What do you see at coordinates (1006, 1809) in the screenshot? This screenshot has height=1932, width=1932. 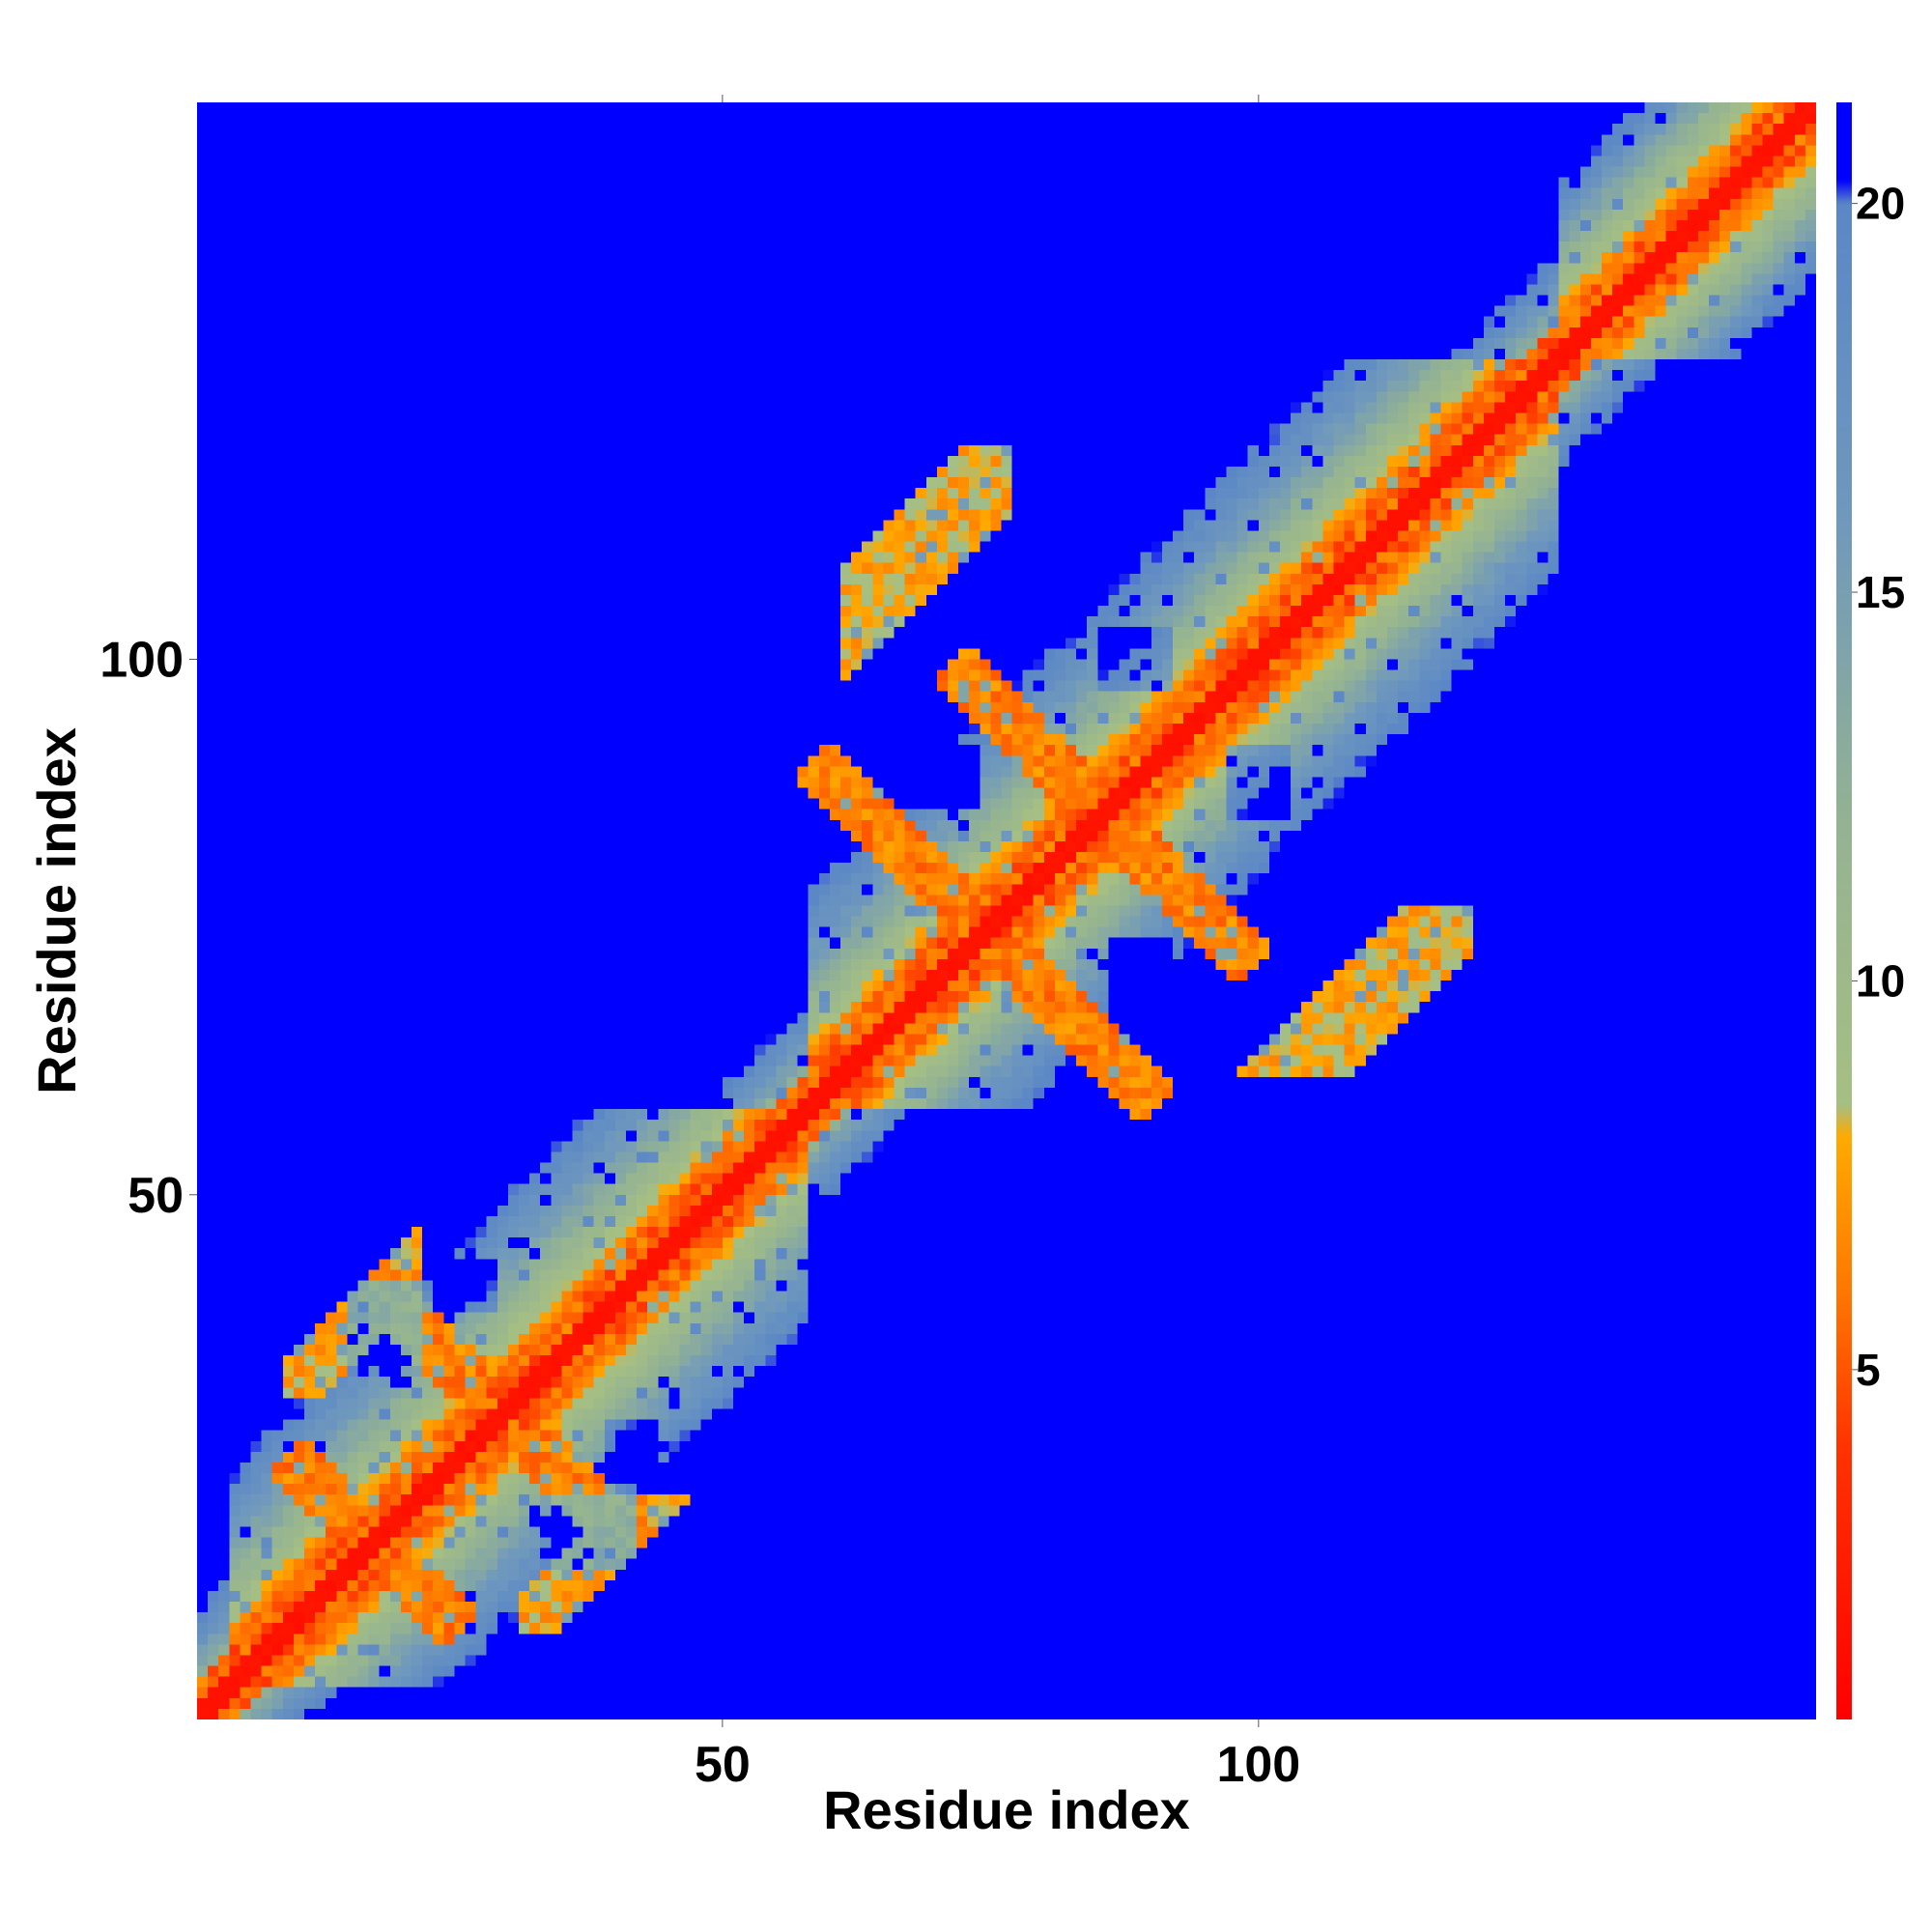 I see `x-axis-label: Residue index` at bounding box center [1006, 1809].